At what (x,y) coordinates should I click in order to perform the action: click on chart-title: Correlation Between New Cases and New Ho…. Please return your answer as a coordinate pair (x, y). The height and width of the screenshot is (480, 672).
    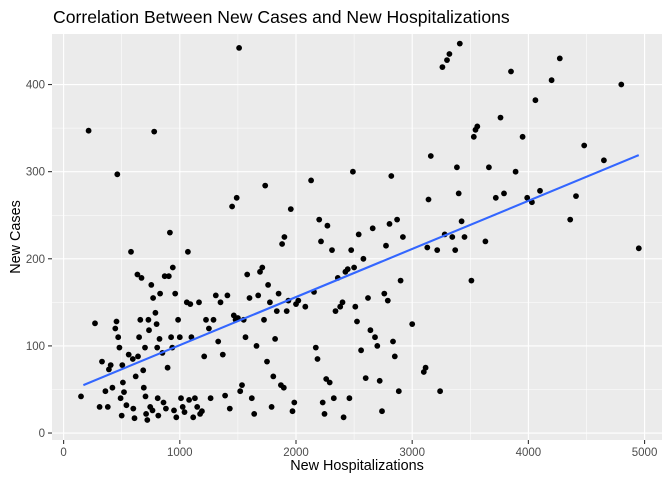
    Looking at the image, I should click on (281, 17).